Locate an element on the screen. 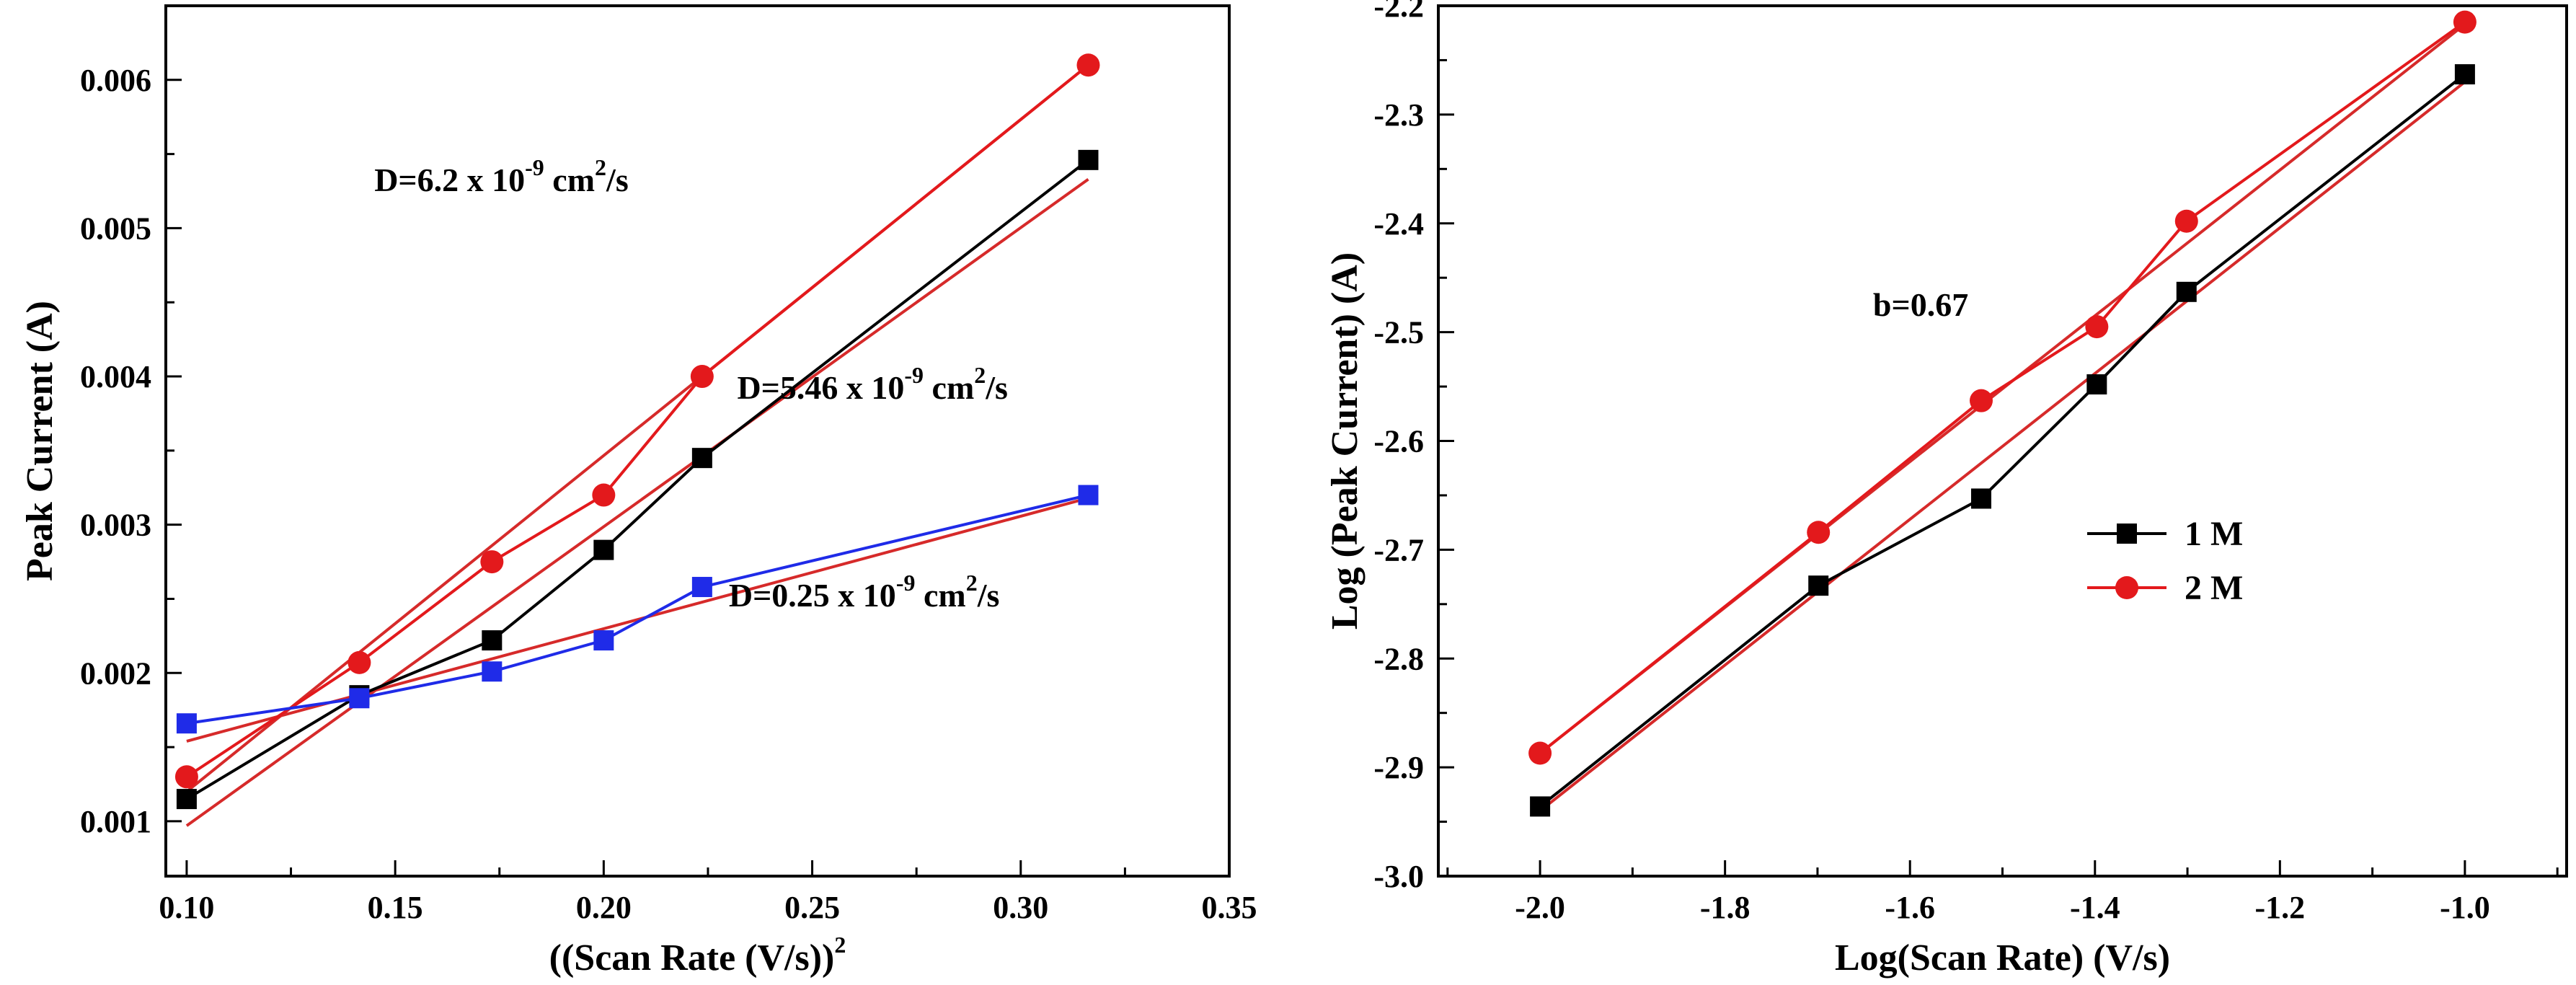 This screenshot has width=2576, height=985. x-tick-label: -1.4 is located at coordinates (2095, 907).